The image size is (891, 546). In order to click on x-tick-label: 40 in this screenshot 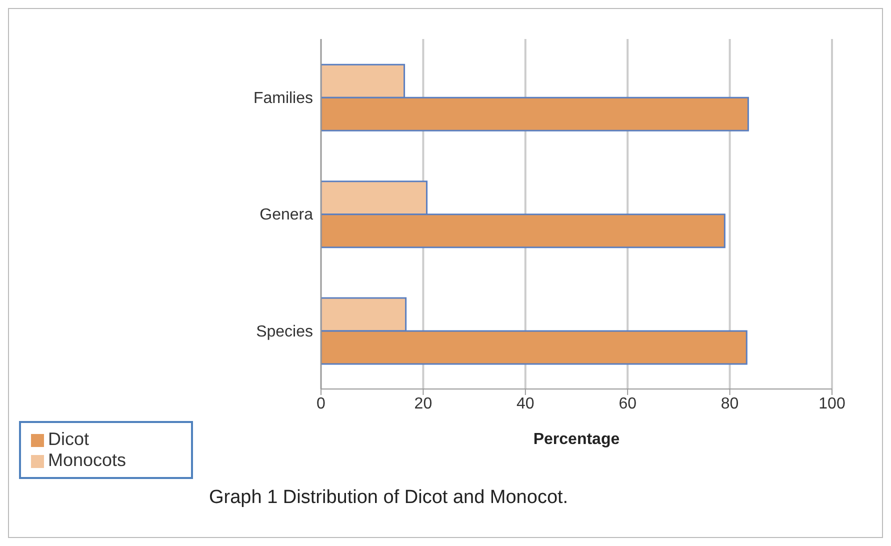, I will do `click(525, 403)`.